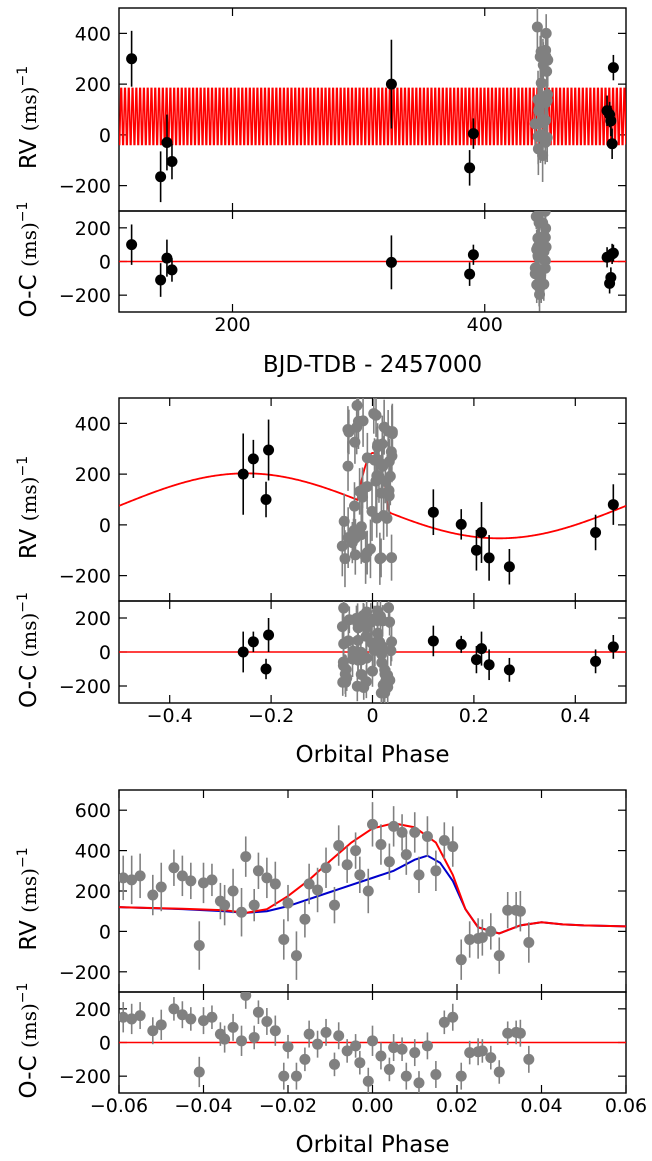  What do you see at coordinates (93, 424) in the screenshot?
I see `y-tick-label: 400` at bounding box center [93, 424].